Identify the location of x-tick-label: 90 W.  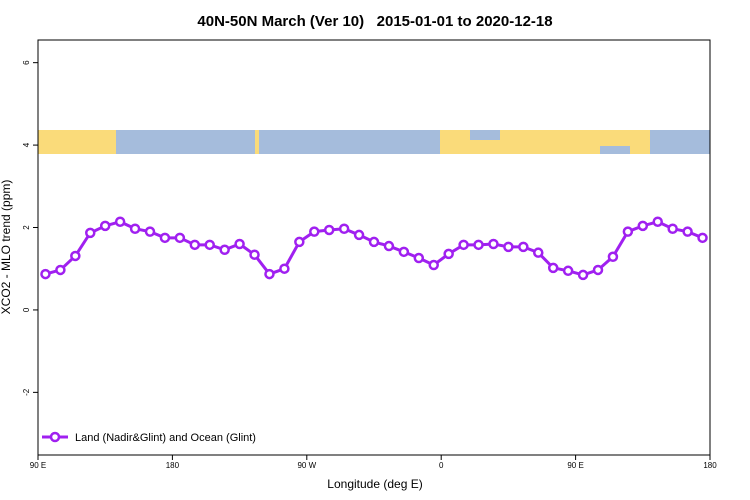
(306, 465).